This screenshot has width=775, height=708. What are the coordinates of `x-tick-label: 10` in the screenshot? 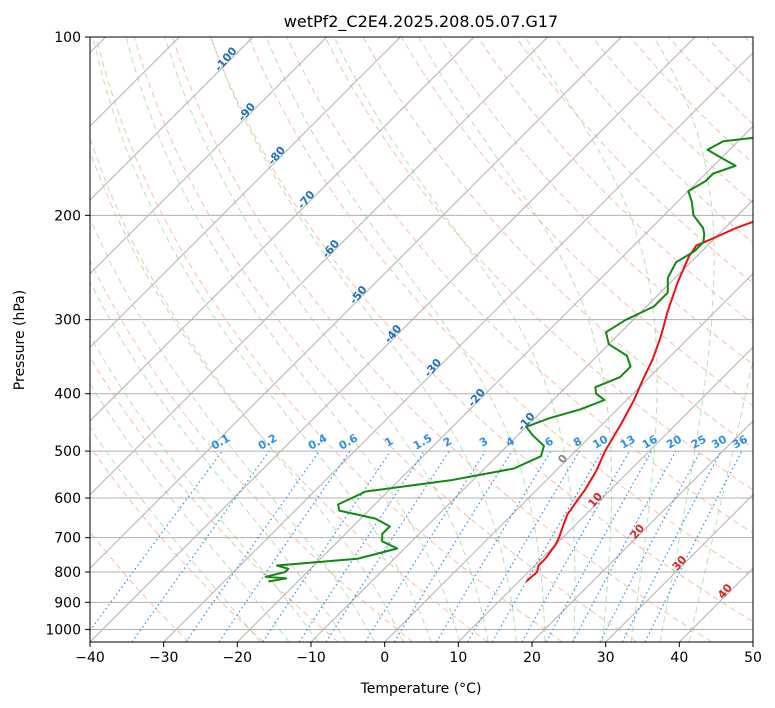 It's located at (458, 658).